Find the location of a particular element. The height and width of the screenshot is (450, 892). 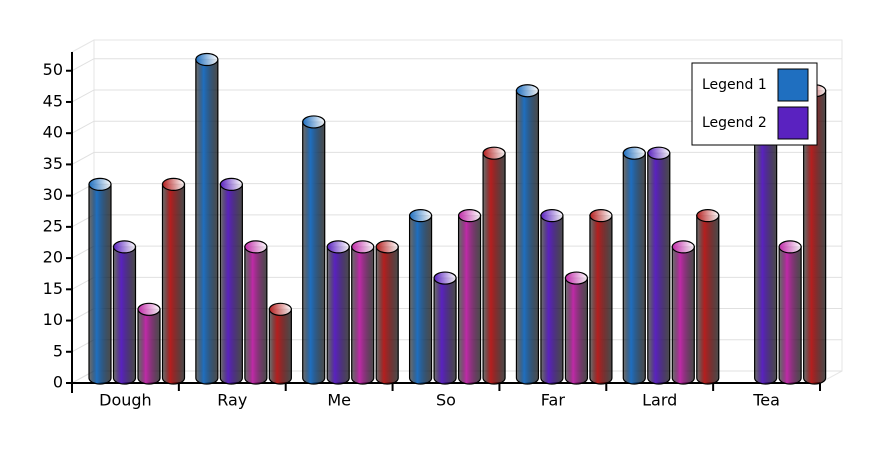

x-tick-label: Ray is located at coordinates (232, 400).